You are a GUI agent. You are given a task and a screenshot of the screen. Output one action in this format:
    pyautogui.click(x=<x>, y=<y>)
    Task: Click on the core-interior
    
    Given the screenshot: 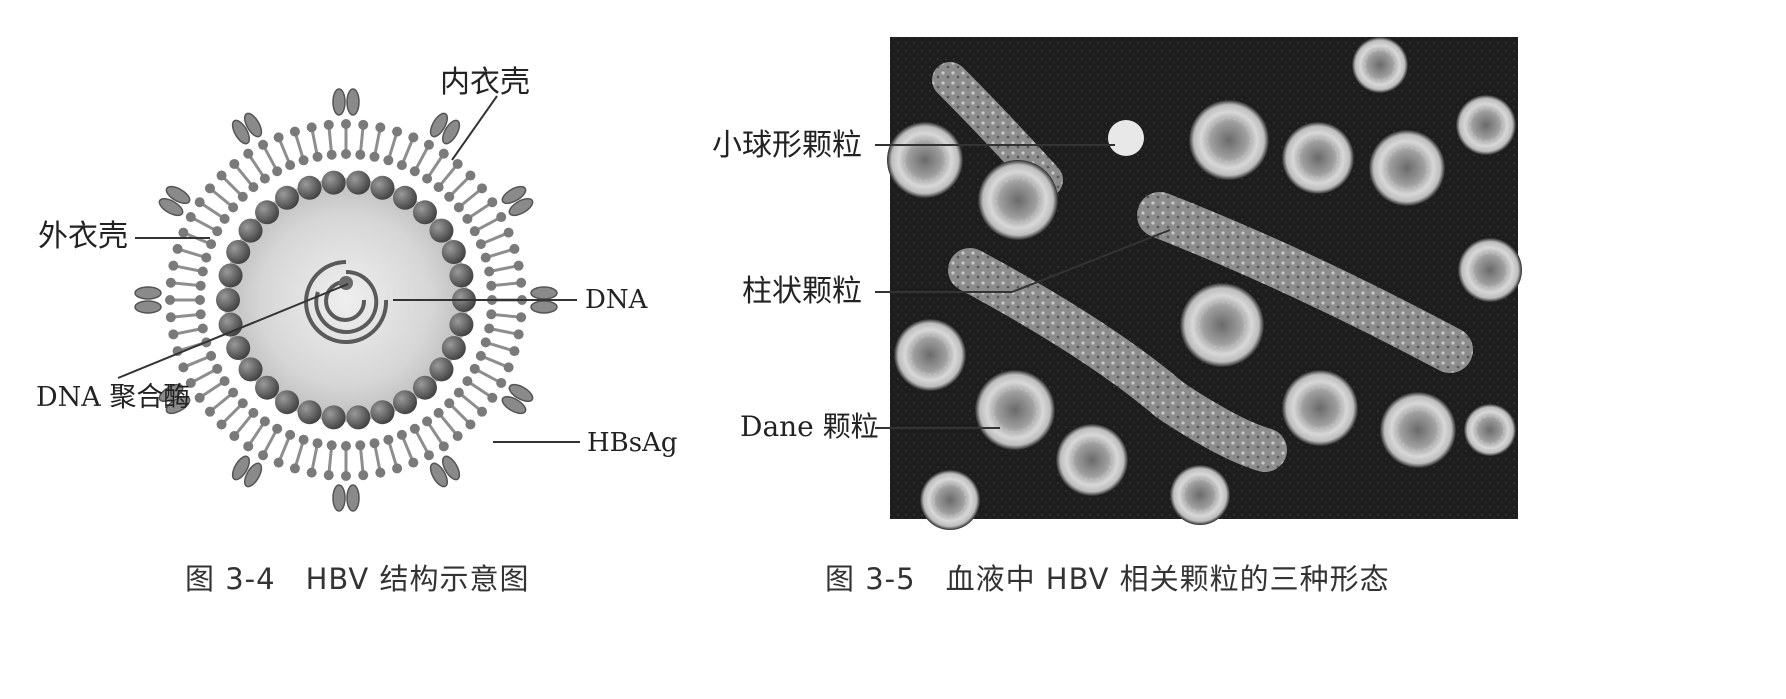 What is the action you would take?
    pyautogui.click(x=346, y=300)
    